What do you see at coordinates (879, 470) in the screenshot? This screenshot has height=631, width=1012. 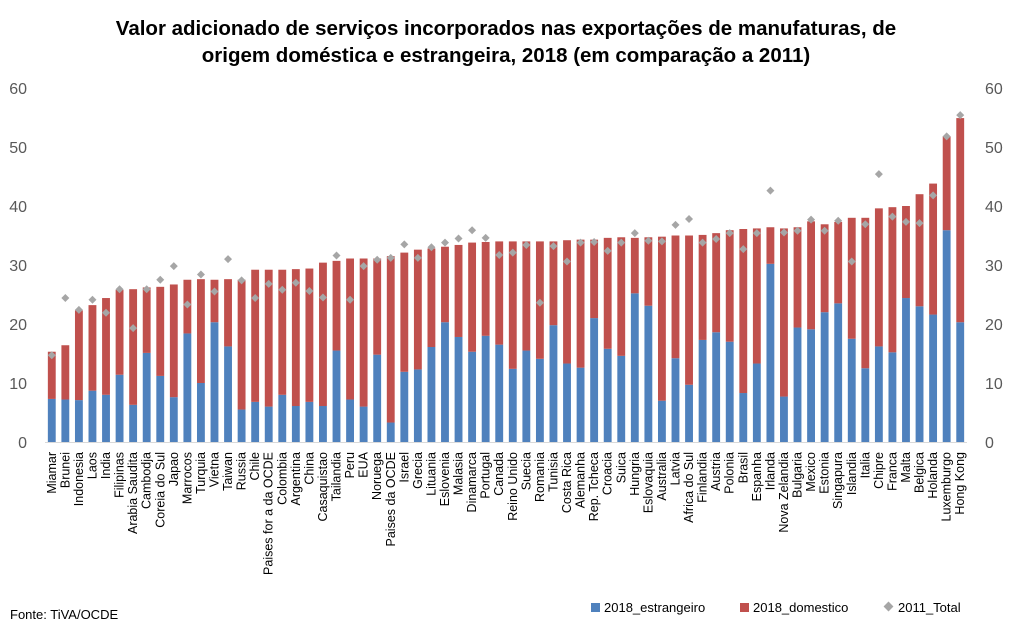 I see `x-tick-label: Chipre` at bounding box center [879, 470].